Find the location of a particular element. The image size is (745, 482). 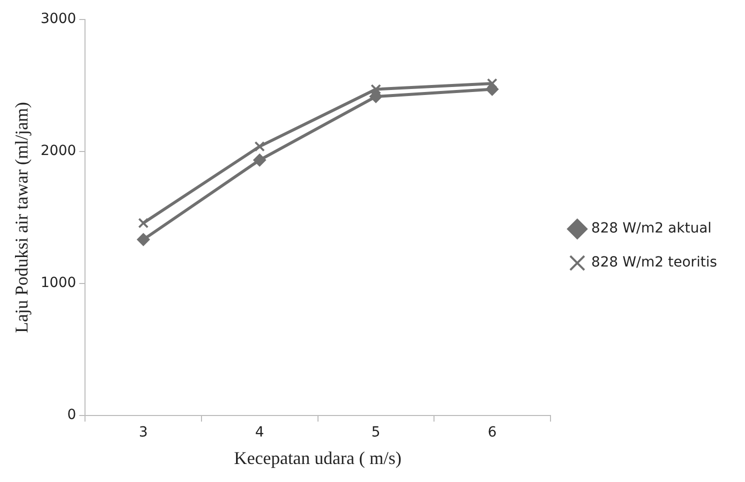

y-axis-title: Laju Poduksi air tawar (ml/jam) is located at coordinates (22, 217).